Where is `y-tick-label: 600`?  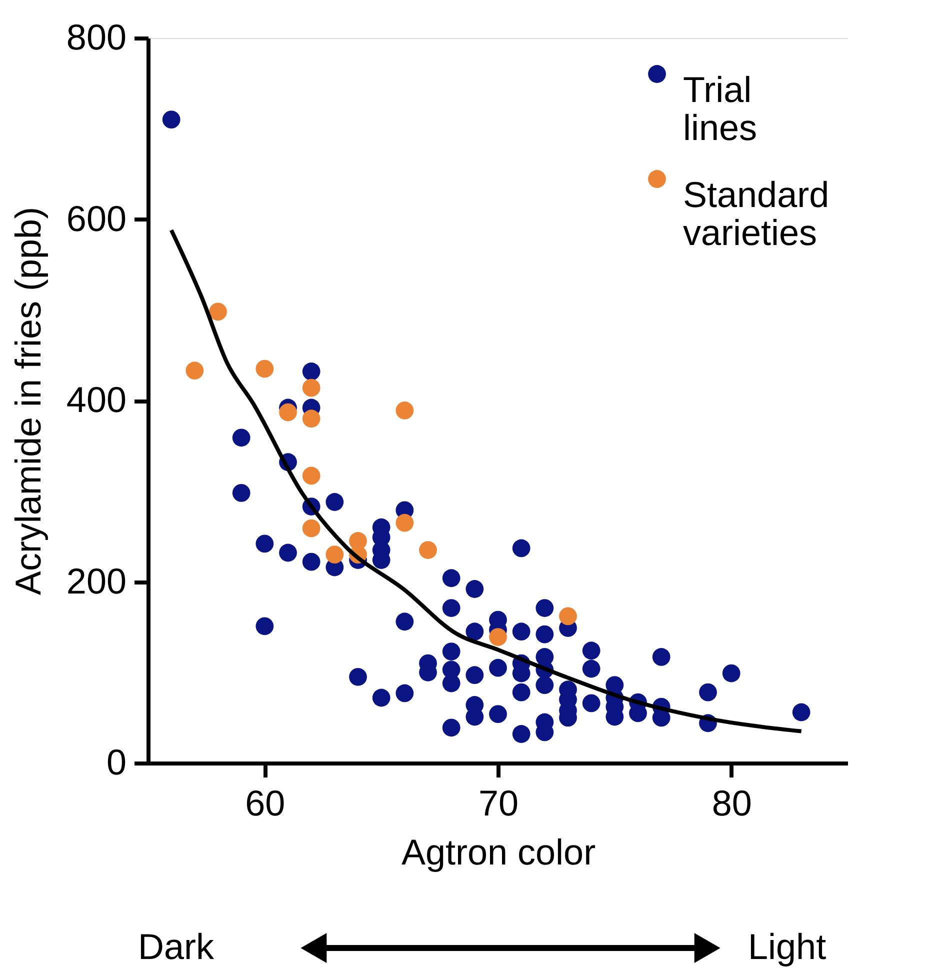
y-tick-label: 600 is located at coordinates (96, 218).